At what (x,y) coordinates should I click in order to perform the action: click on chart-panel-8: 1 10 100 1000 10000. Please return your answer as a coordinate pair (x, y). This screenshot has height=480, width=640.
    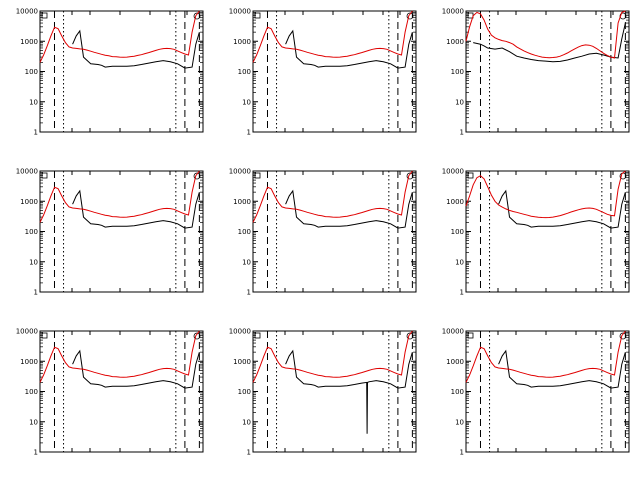
    Looking at the image, I should click on (323, 392).